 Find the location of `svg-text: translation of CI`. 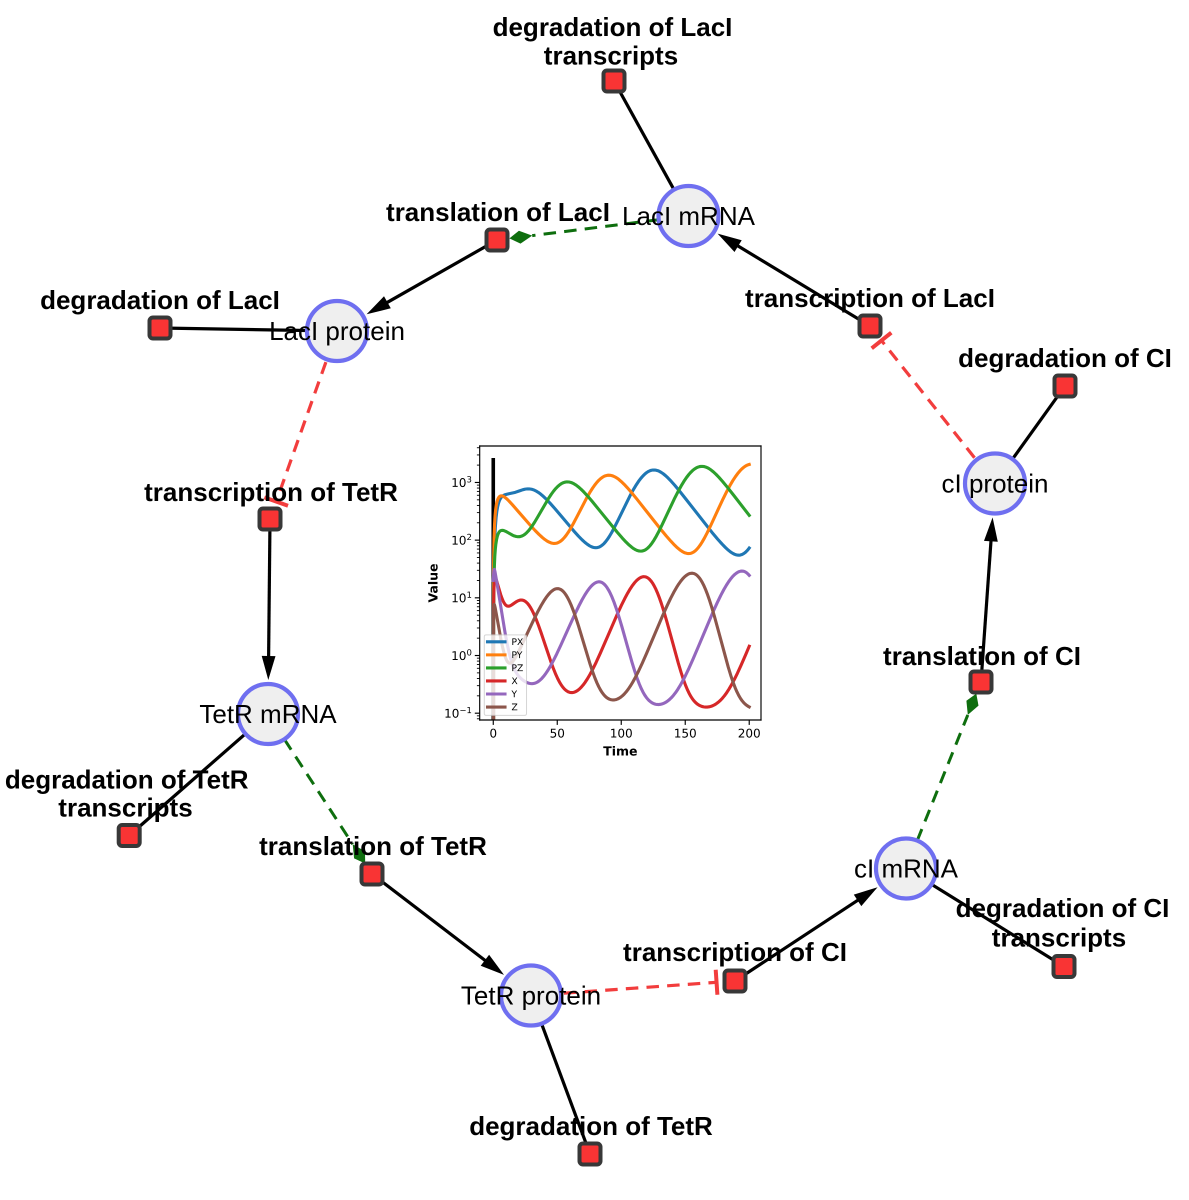

svg-text: translation of CI is located at coordinates (982, 656).